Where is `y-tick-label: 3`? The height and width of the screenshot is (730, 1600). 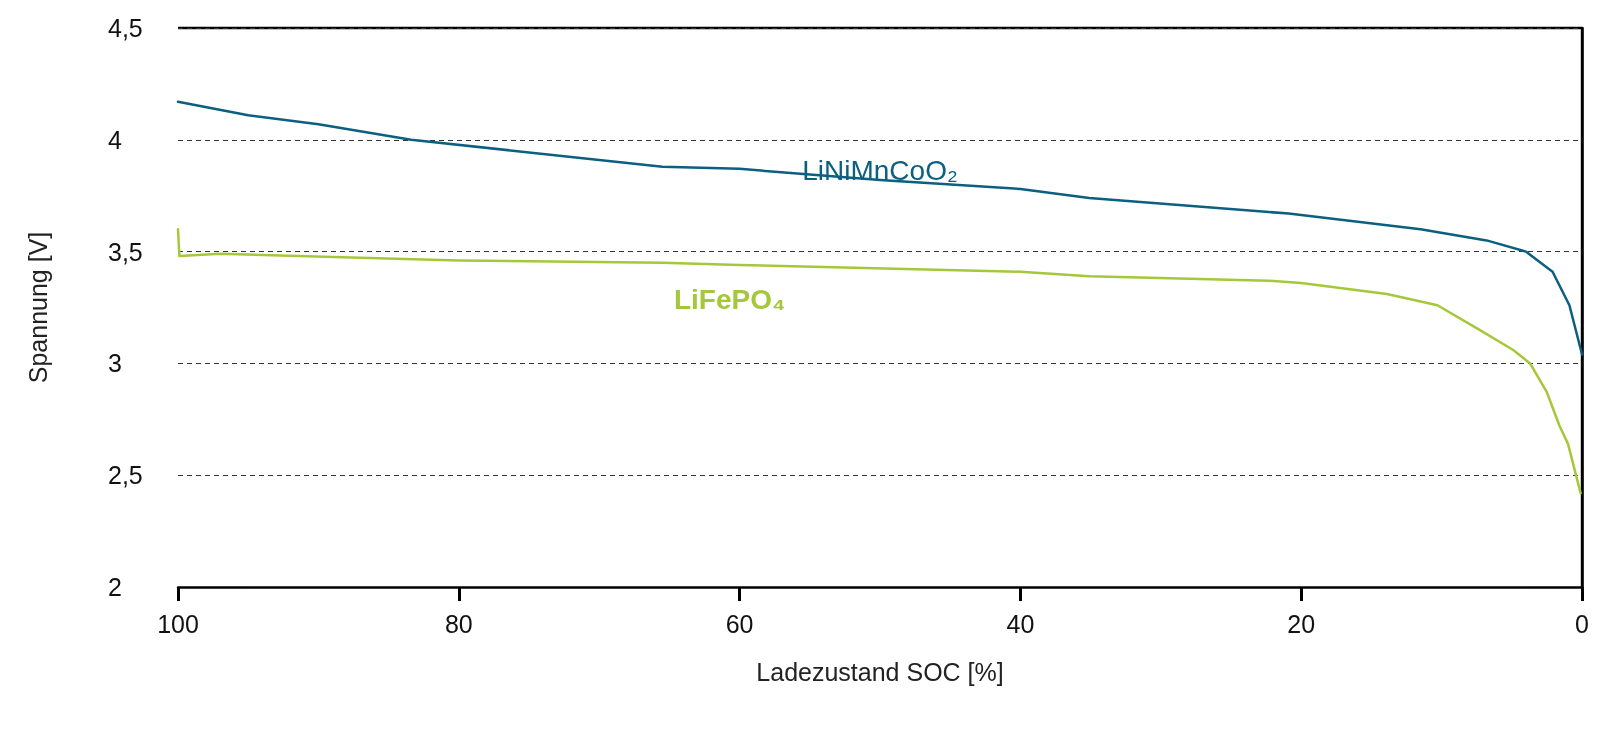 y-tick-label: 3 is located at coordinates (115, 363).